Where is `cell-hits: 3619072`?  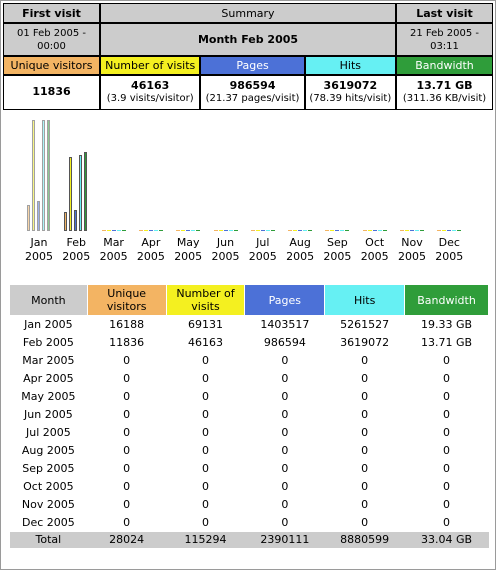
cell-hits: 3619072 is located at coordinates (365, 342).